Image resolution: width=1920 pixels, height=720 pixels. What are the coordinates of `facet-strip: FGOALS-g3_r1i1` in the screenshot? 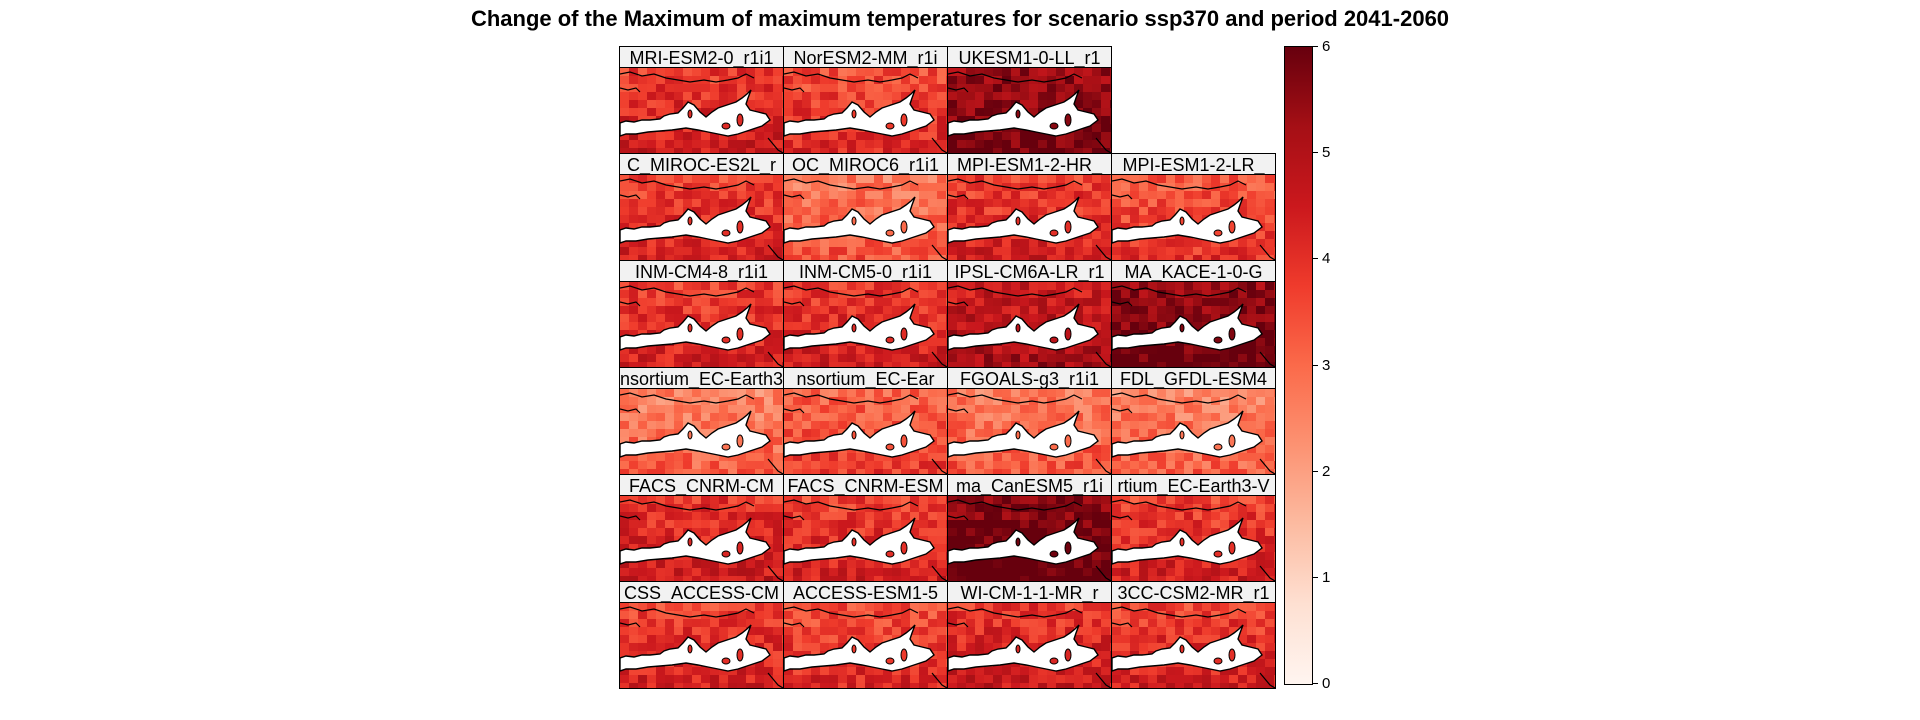 It's located at (1029, 378).